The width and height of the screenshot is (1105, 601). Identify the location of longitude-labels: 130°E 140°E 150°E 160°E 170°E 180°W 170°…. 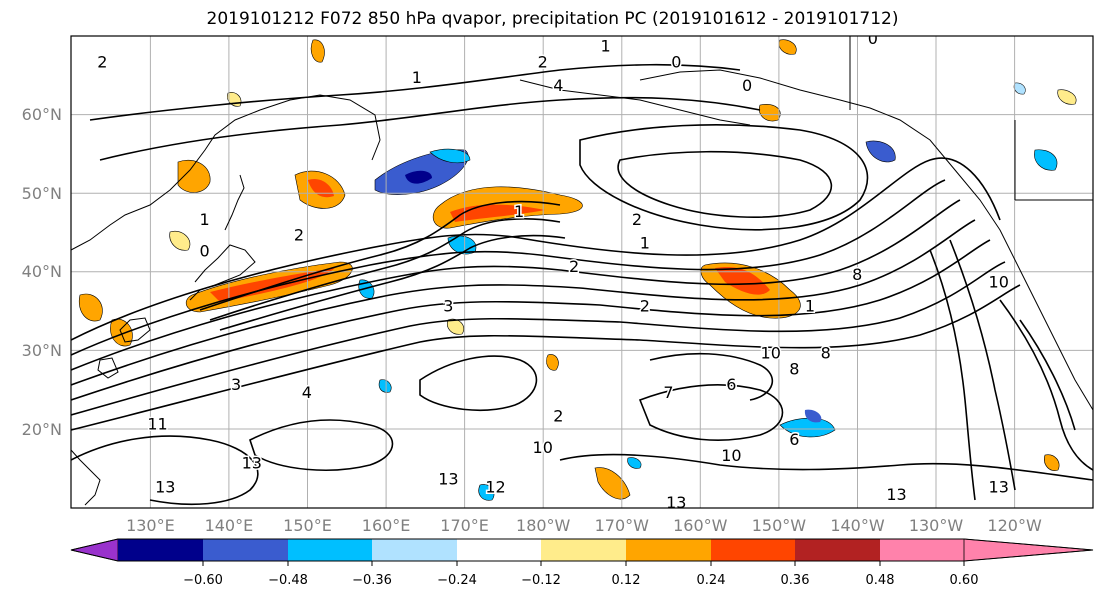
(584, 525).